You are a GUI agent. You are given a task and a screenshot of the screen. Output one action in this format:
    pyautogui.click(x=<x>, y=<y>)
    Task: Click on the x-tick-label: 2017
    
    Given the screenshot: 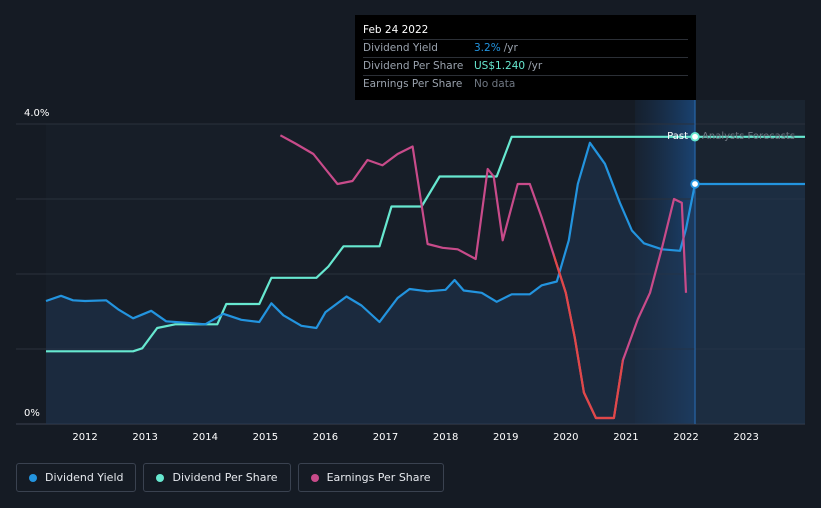 What is the action you would take?
    pyautogui.click(x=385, y=437)
    